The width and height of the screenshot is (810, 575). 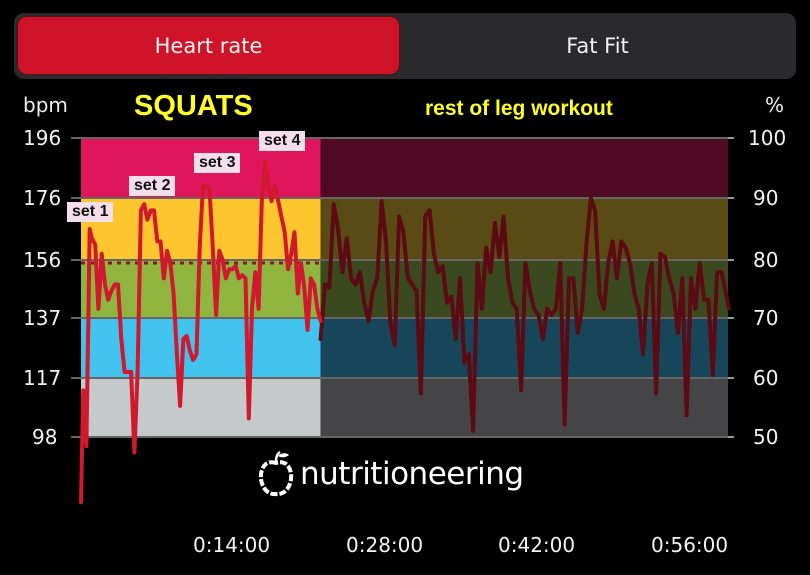 What do you see at coordinates (217, 163) in the screenshot?
I see `set-3-label: set 3` at bounding box center [217, 163].